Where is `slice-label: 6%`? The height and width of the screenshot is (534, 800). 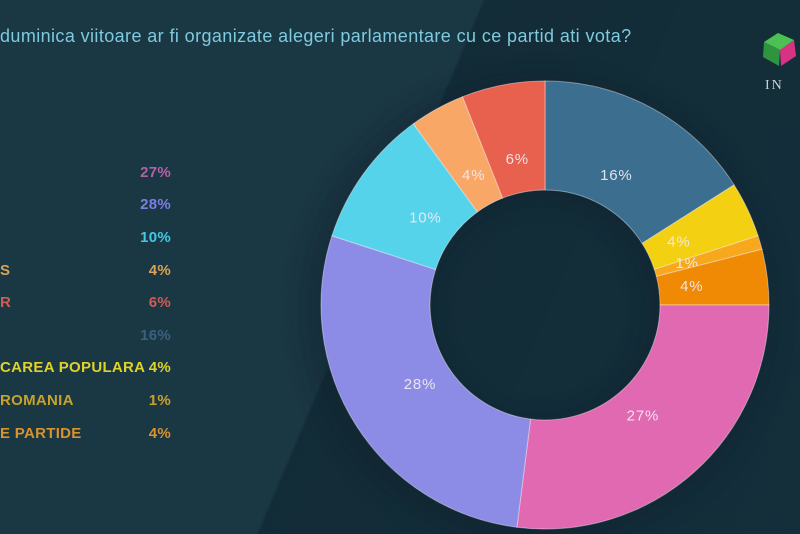
slice-label: 6% is located at coordinates (517, 159).